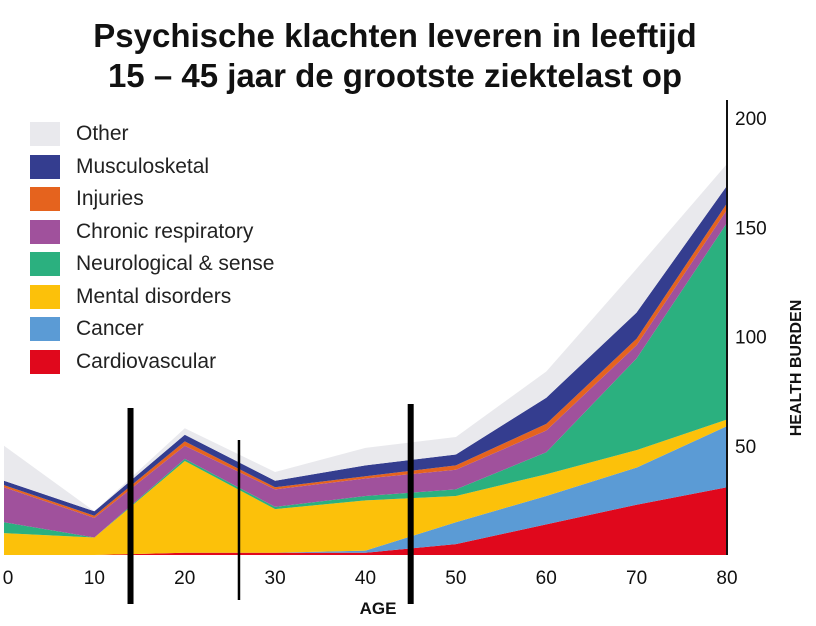  Describe the element at coordinates (751, 338) in the screenshot. I see `y-tick-100: 100` at that location.